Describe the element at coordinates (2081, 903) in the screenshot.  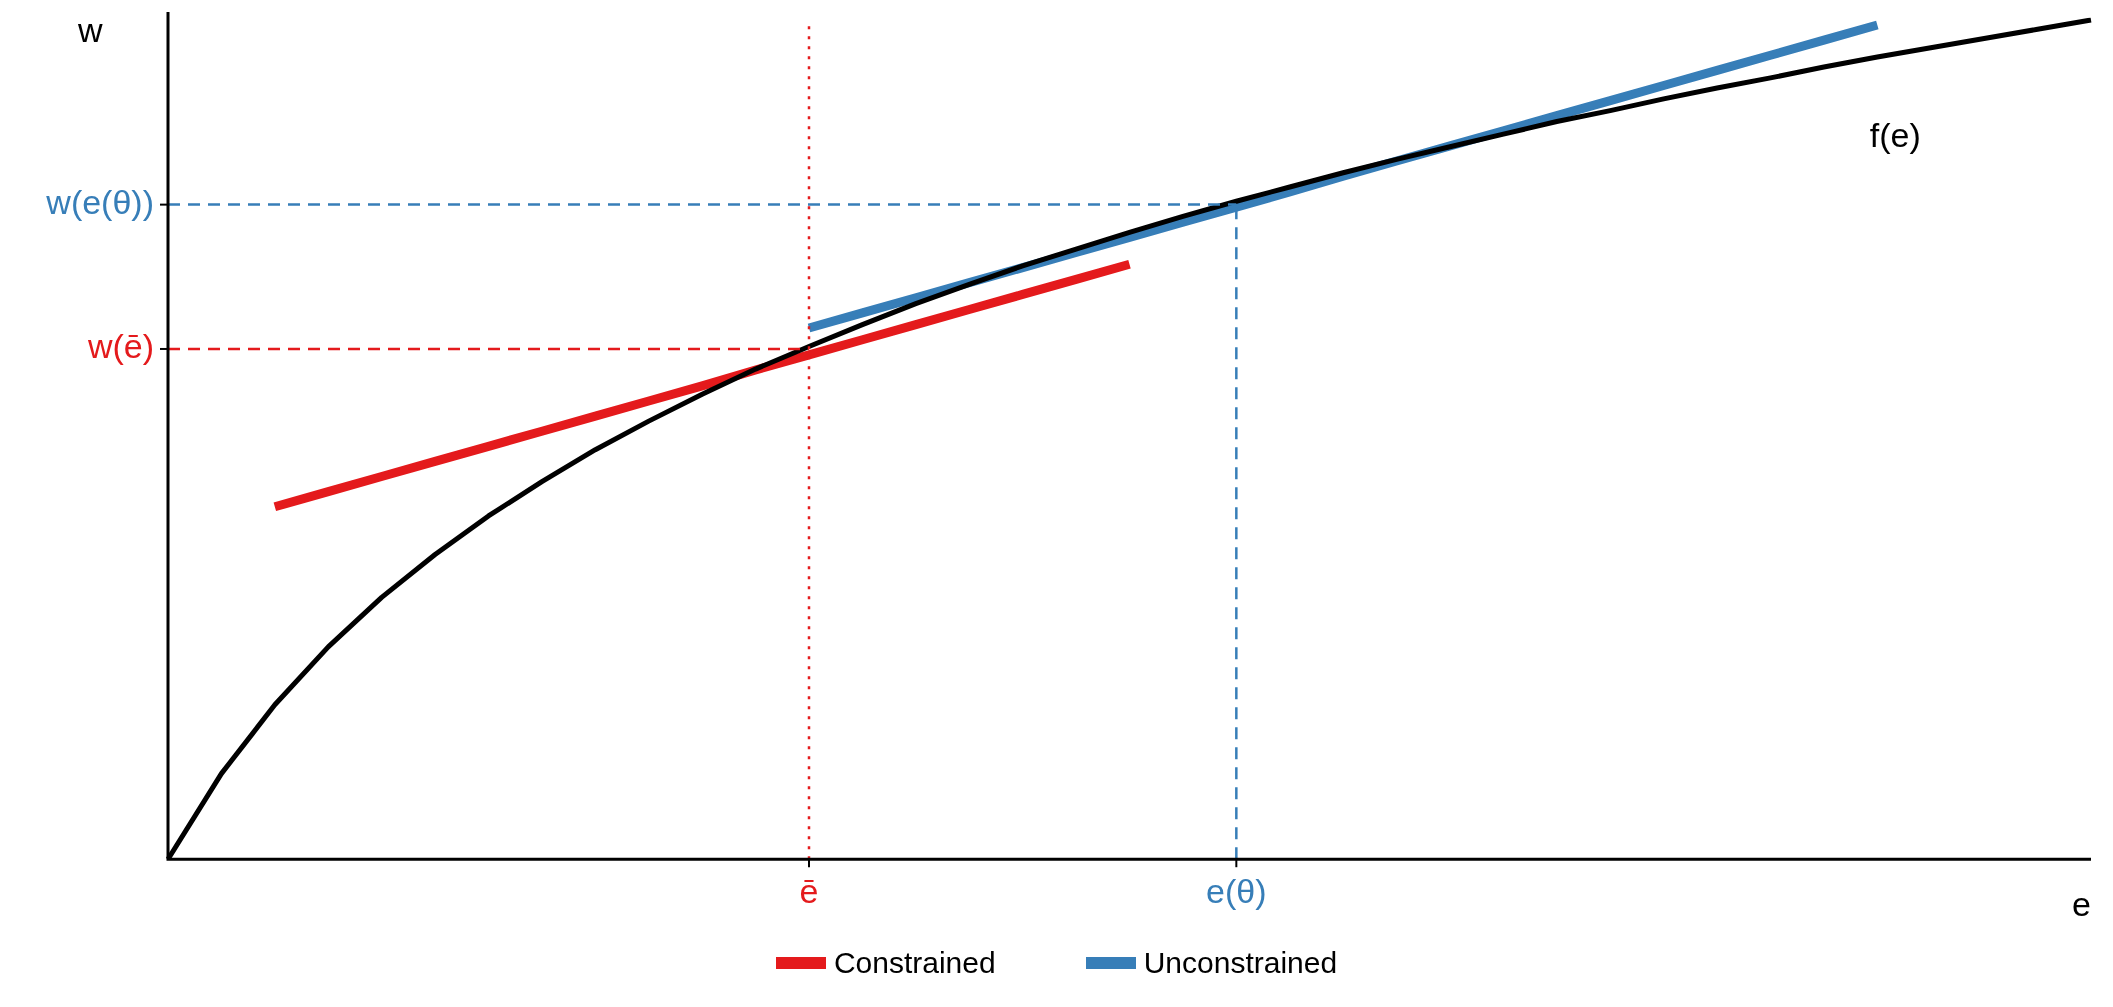
I see `x-axis-title: e` at that location.